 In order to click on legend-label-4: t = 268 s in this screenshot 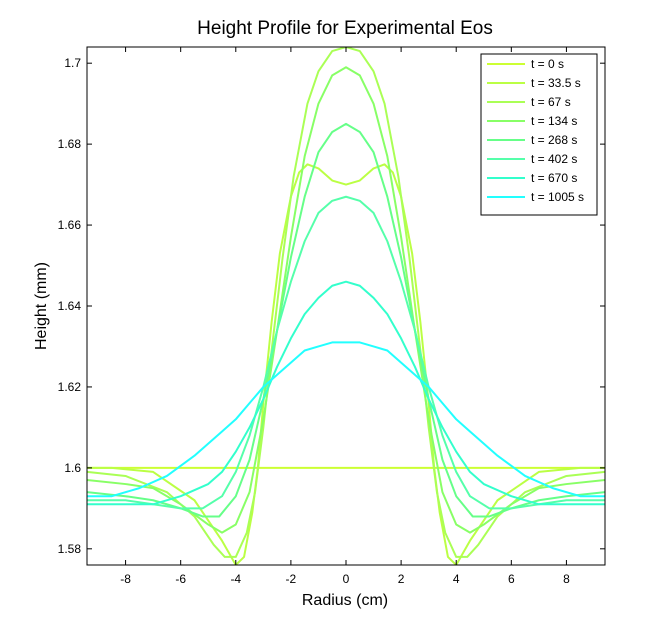, I will do `click(554, 140)`.